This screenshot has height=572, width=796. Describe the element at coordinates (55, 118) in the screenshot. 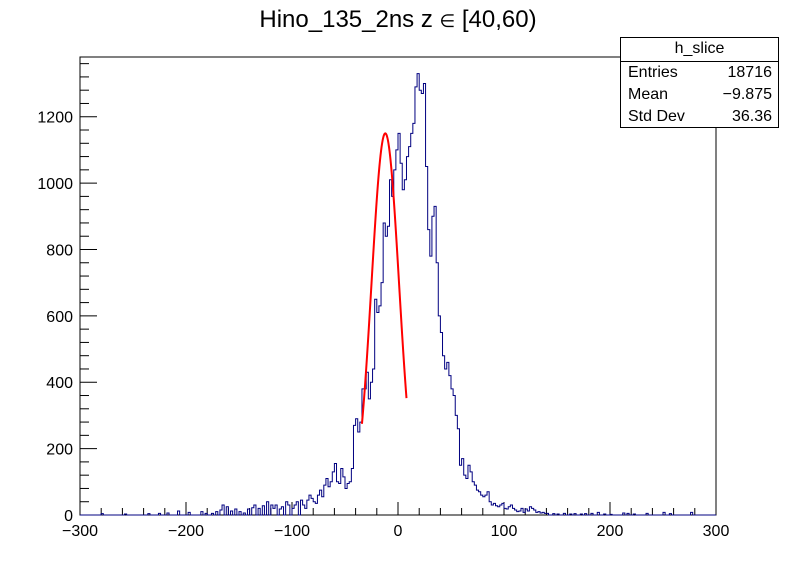

I see `y-tick-label: 1200` at that location.